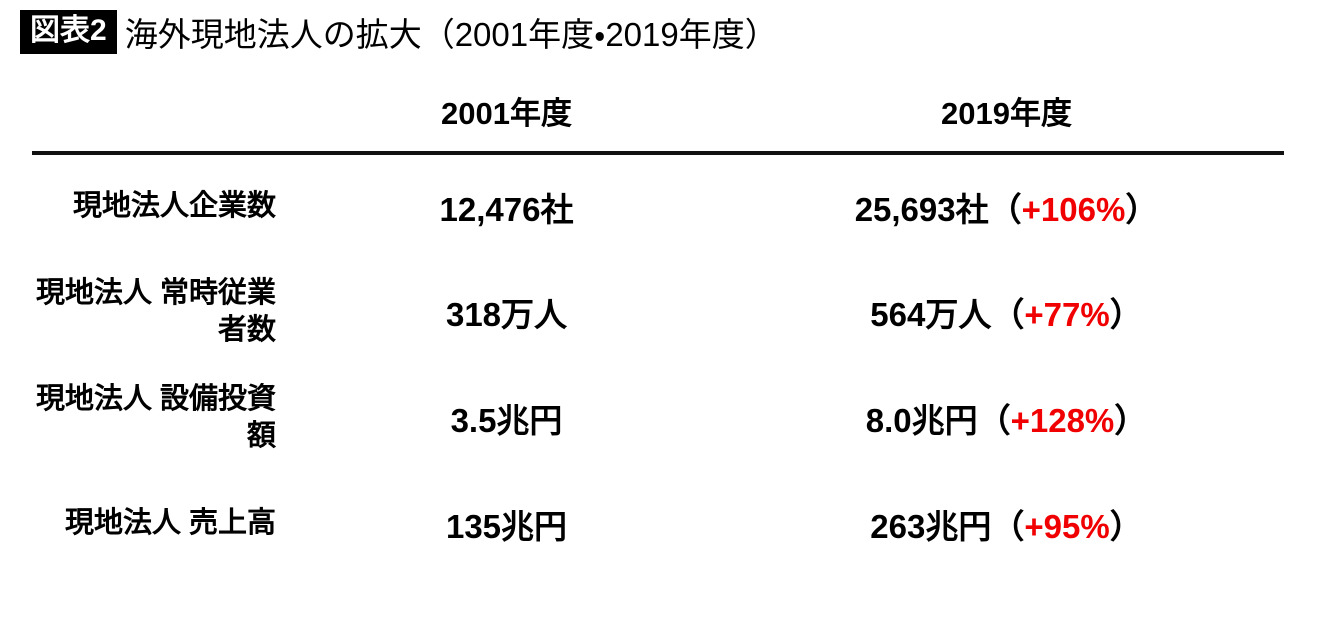 This screenshot has width=1340, height=620. Describe the element at coordinates (921, 420) in the screenshot. I see `value-number: 8.0兆円` at that location.